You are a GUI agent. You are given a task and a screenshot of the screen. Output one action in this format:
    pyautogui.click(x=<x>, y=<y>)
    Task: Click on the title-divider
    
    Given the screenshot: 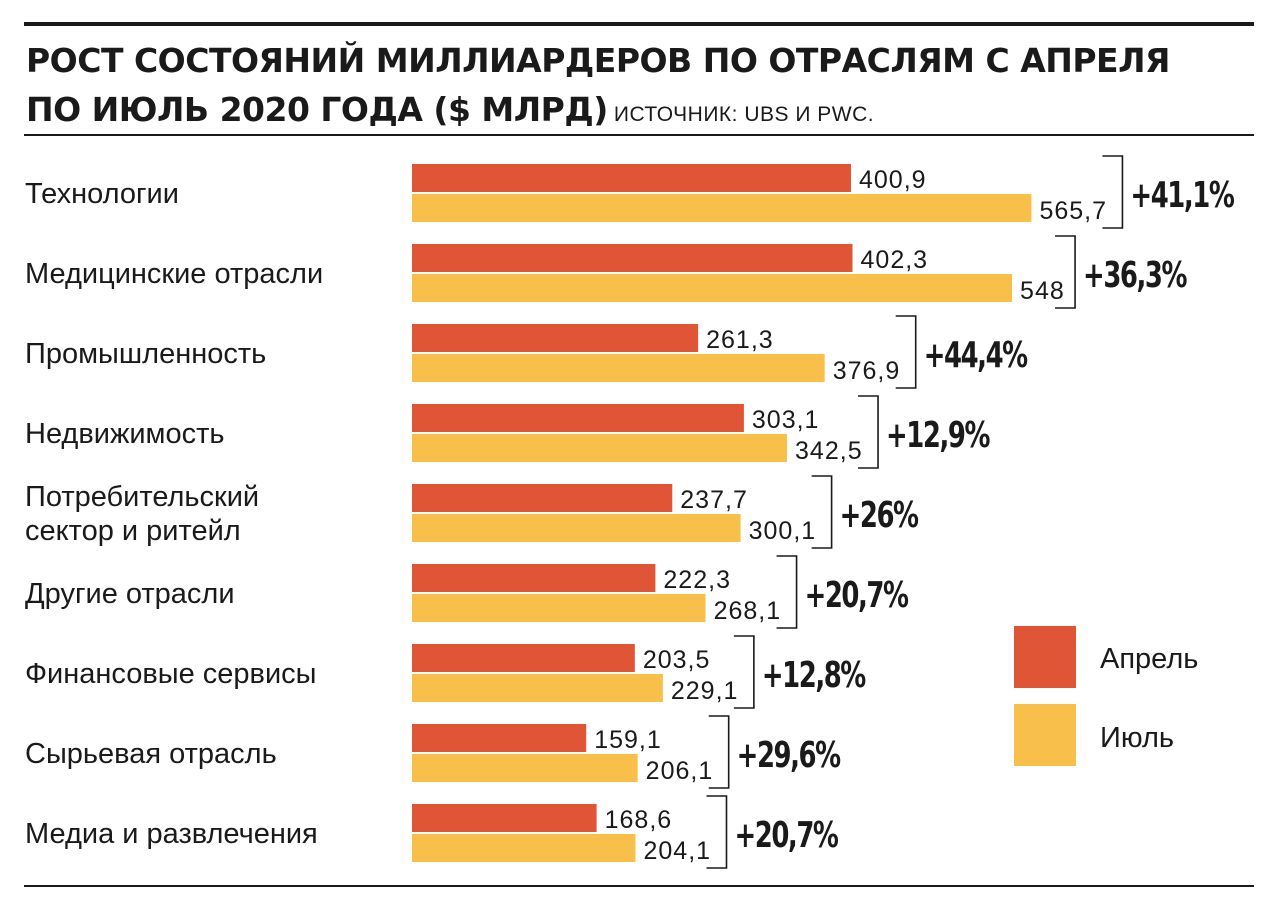 What is the action you would take?
    pyautogui.click(x=639, y=135)
    